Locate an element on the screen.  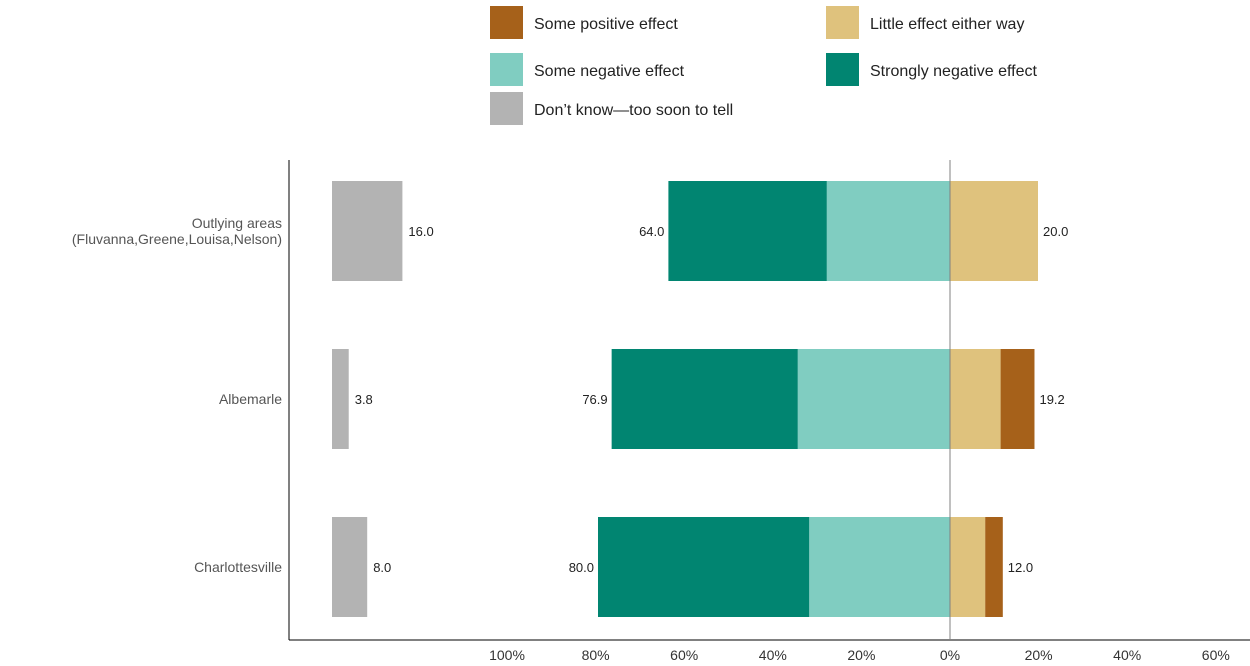
value-label-negative-0: 64.0 is located at coordinates (651, 231).